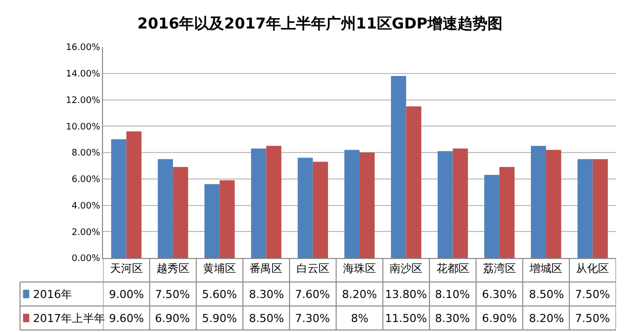 This screenshot has width=640, height=332. Describe the element at coordinates (320, 23) in the screenshot. I see `chart-title: 2016年以及2017年上半年广州11区GDP增速趋势图` at that location.